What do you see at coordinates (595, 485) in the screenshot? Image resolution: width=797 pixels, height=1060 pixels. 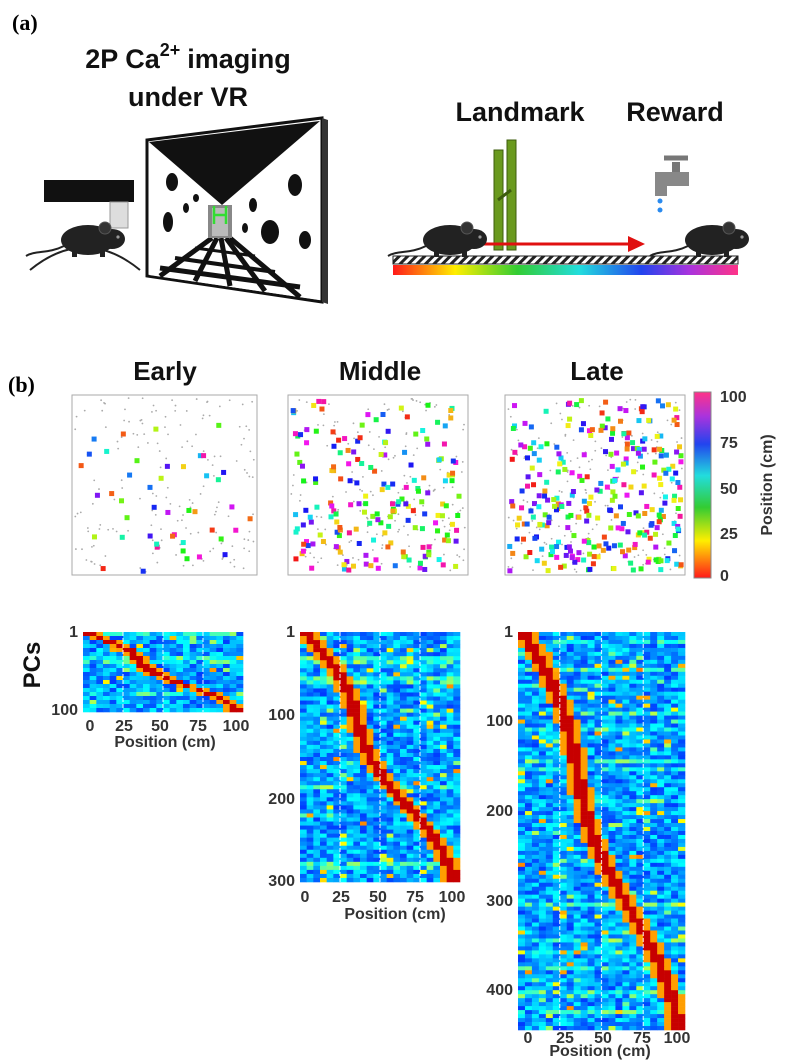 I see `cell-map` at bounding box center [595, 485].